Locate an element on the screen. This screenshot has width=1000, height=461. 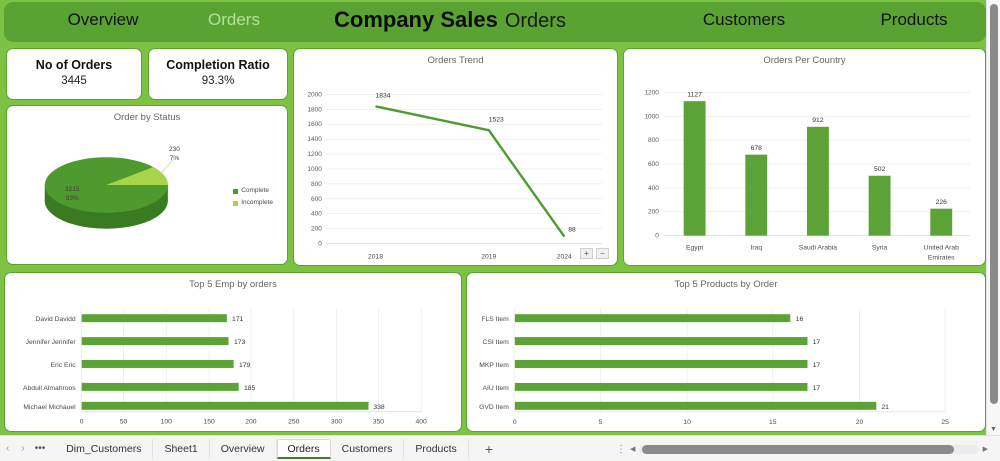
sheet-next-arrow-icon: › is located at coordinates (23, 448).